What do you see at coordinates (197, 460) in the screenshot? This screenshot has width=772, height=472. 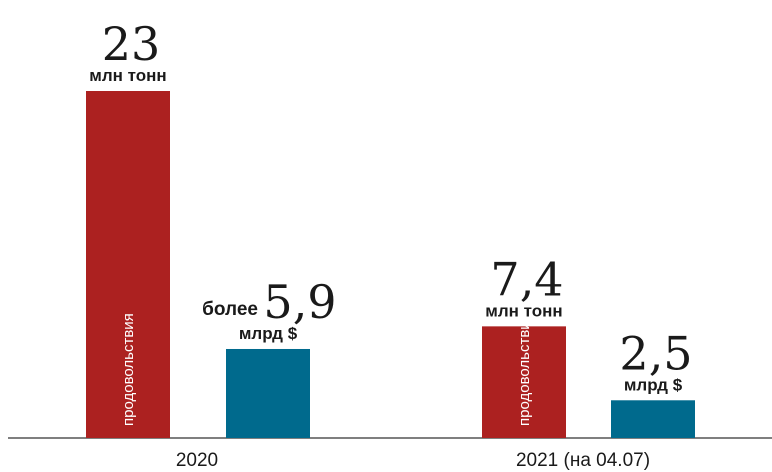 I see `x-tick-label: 2020` at bounding box center [197, 460].